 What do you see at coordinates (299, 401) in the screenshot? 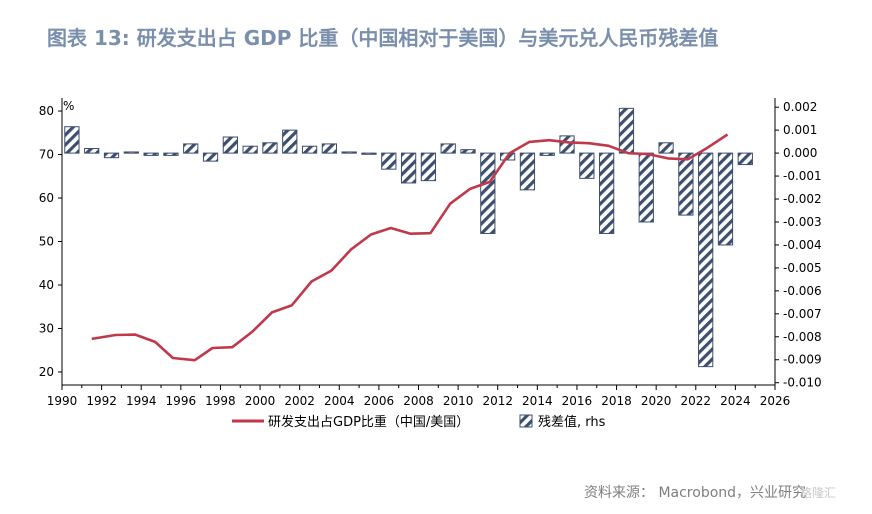
I see `x-tick-label: 2002` at bounding box center [299, 401].